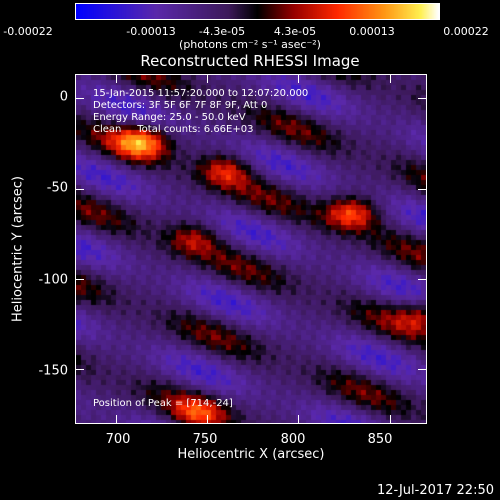 The height and width of the screenshot is (500, 500). Describe the element at coordinates (18, 249) in the screenshot. I see `y-axis-label: Heliocentric Y (arcsec)` at that location.